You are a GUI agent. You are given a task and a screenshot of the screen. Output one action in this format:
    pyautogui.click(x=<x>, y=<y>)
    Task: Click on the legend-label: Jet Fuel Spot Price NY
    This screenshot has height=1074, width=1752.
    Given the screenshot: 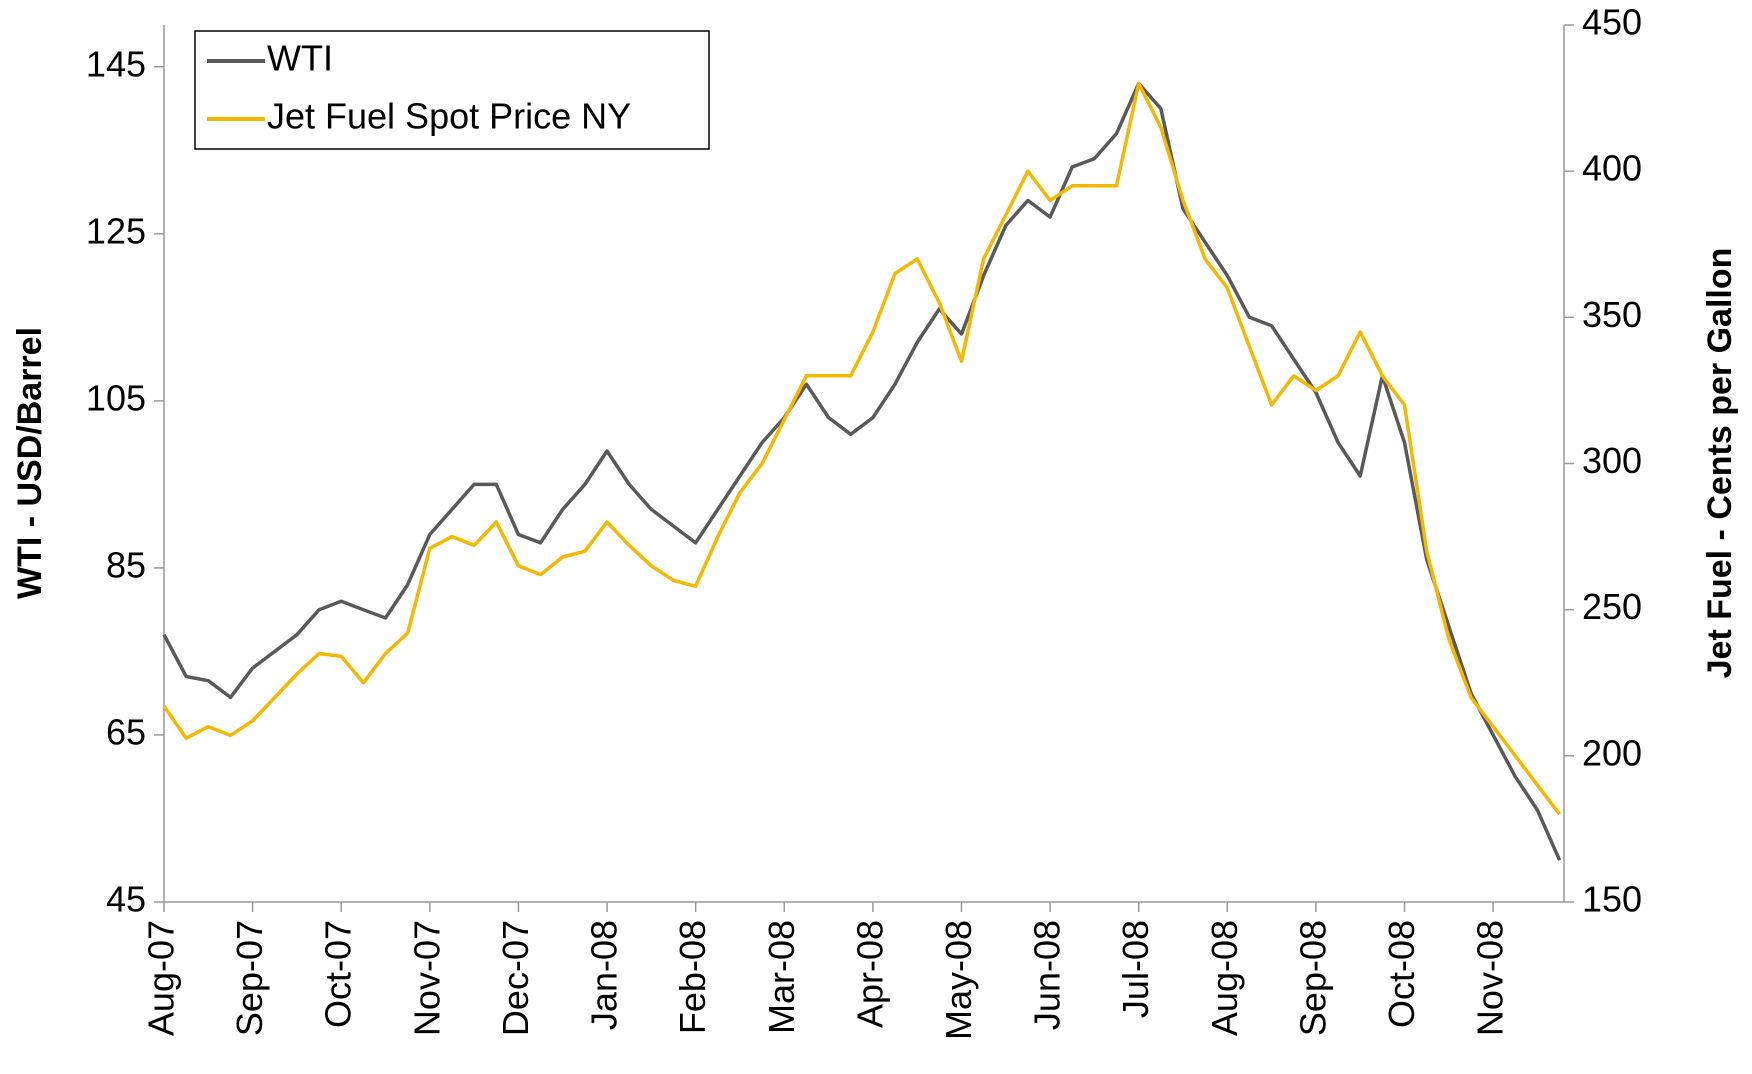 What is the action you would take?
    pyautogui.click(x=449, y=116)
    